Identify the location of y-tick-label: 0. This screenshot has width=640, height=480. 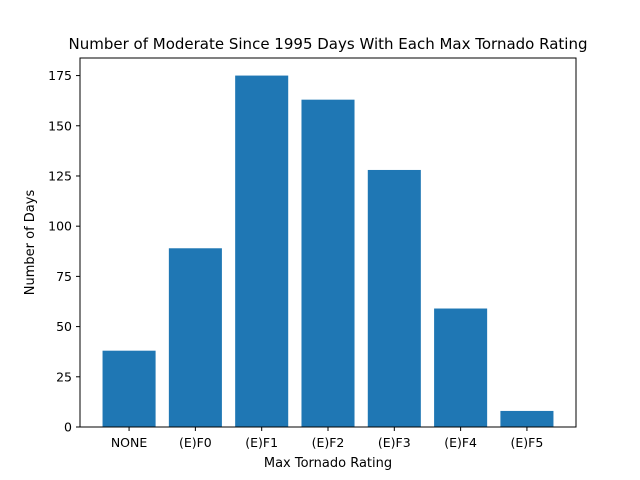
(68, 427).